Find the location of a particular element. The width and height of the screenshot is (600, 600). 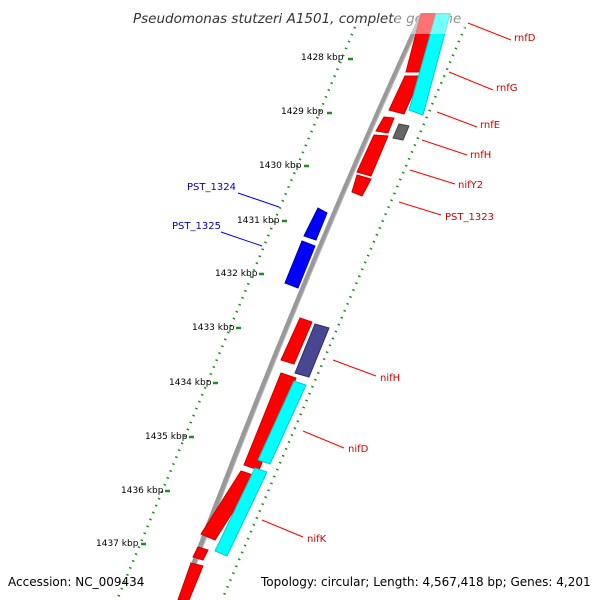

ruler-tick-label: 1432 kbp is located at coordinates (236, 274).